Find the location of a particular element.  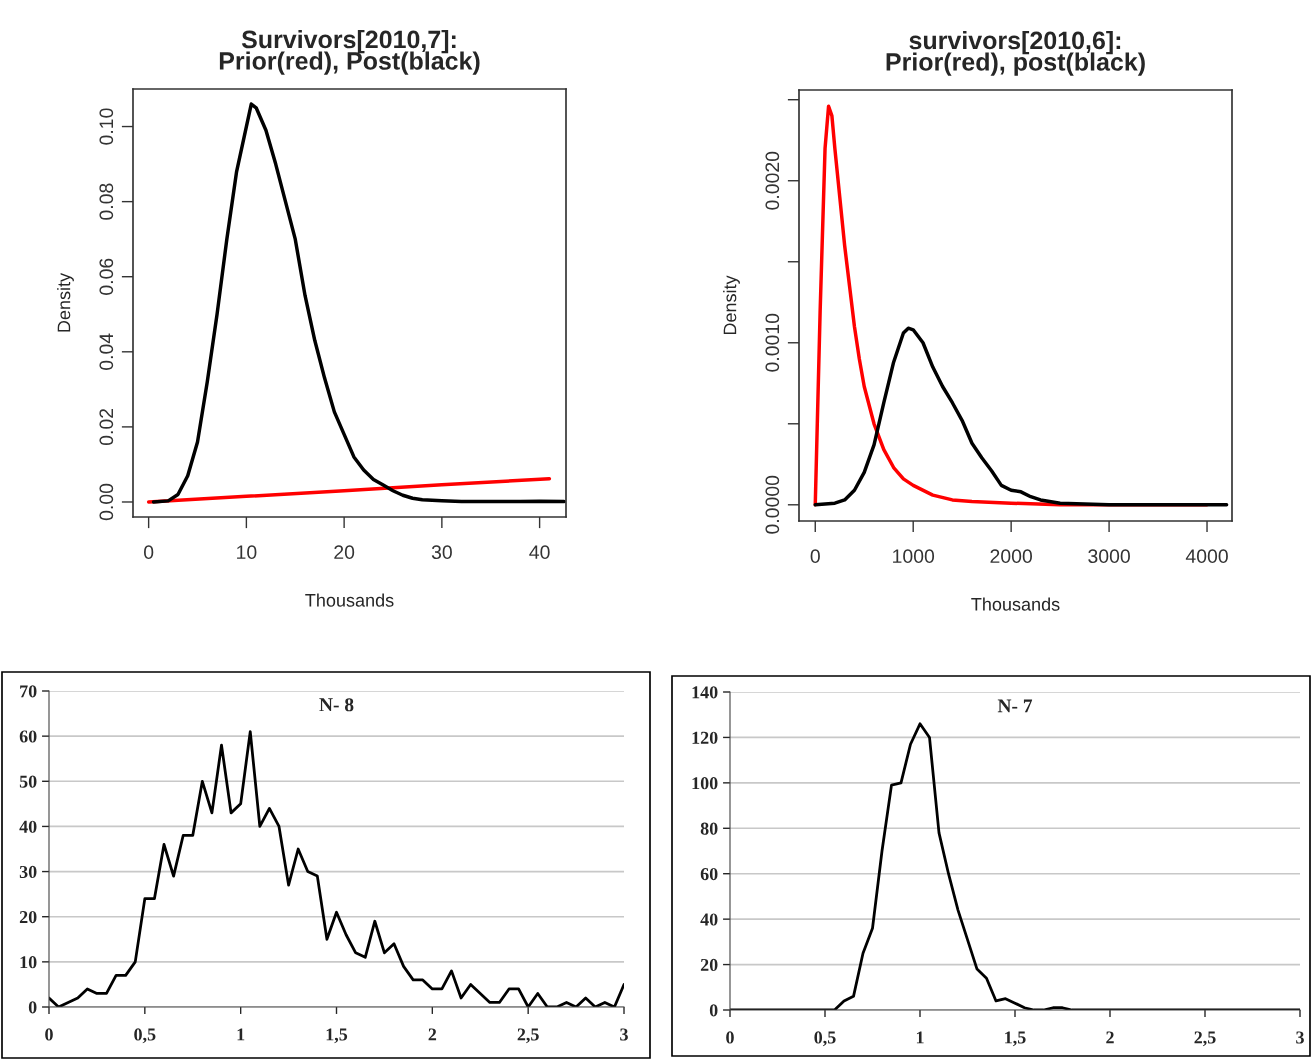

chart-title: N- 7 is located at coordinates (1015, 706).